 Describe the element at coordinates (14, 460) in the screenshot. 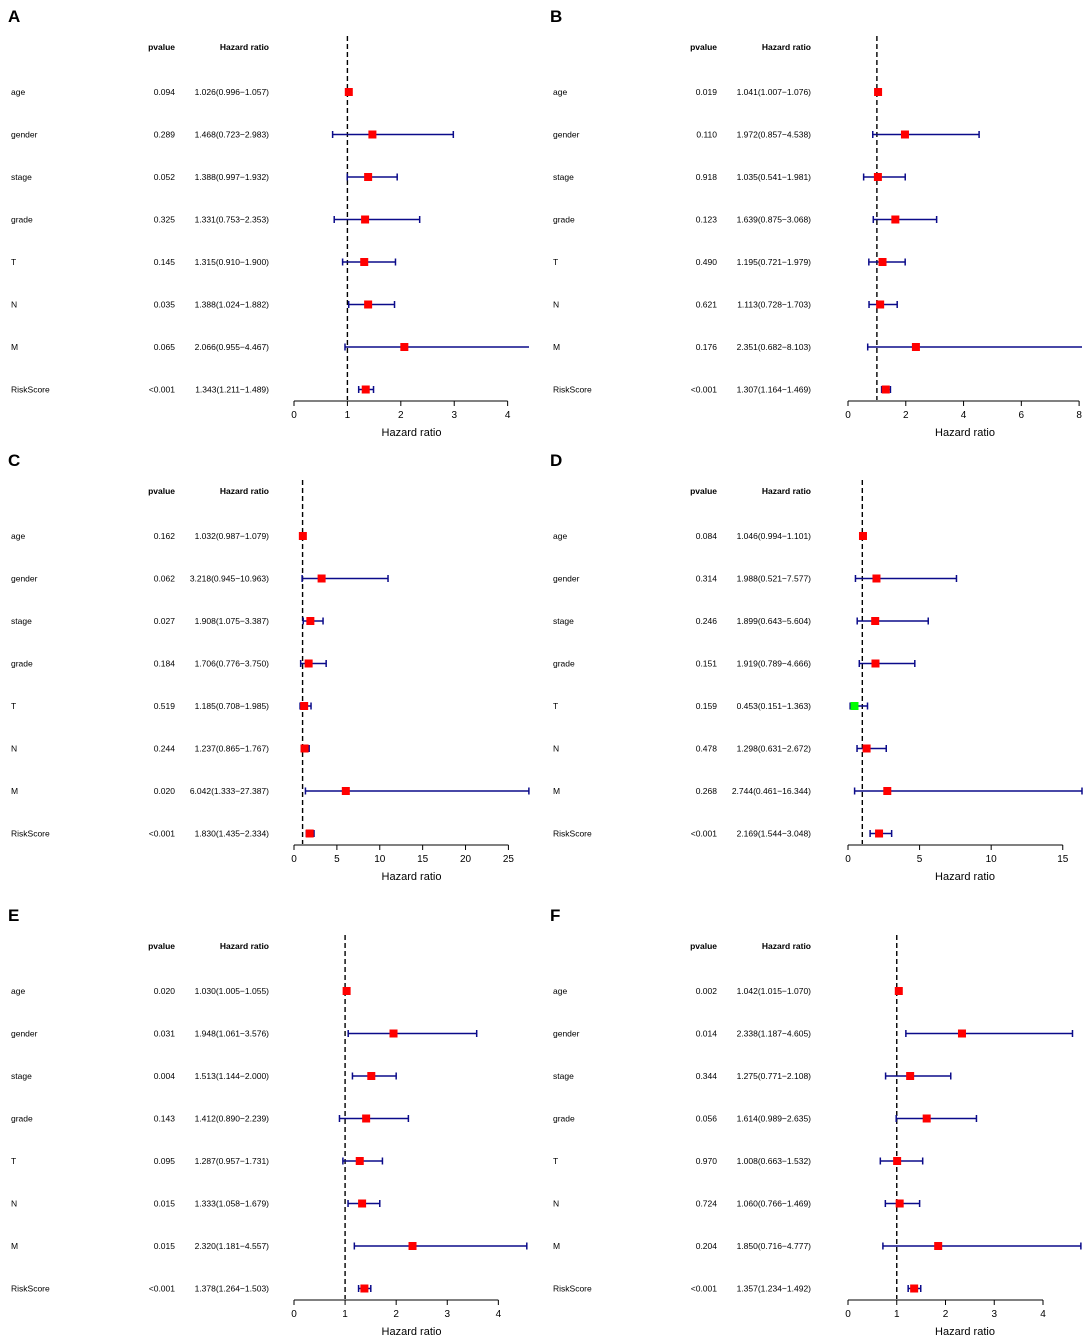

I see `panel-letter: C` at that location.